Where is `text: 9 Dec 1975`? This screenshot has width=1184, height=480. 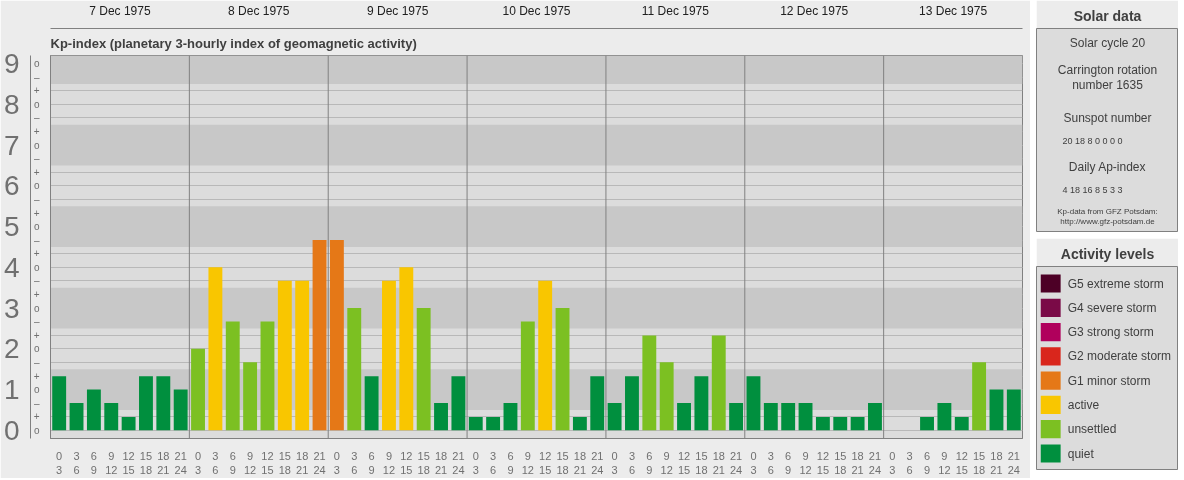 text: 9 Dec 1975 is located at coordinates (397, 10).